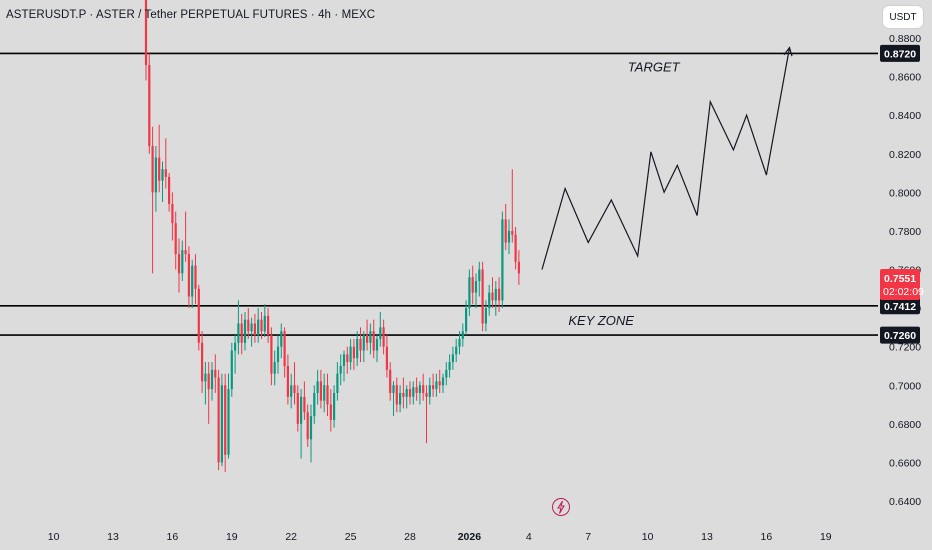 This screenshot has width=932, height=550. What do you see at coordinates (440, 537) in the screenshot?
I see `time-axis: 10 13 16 19 22 25 28 2026 4 7 10 13 16 19` at bounding box center [440, 537].